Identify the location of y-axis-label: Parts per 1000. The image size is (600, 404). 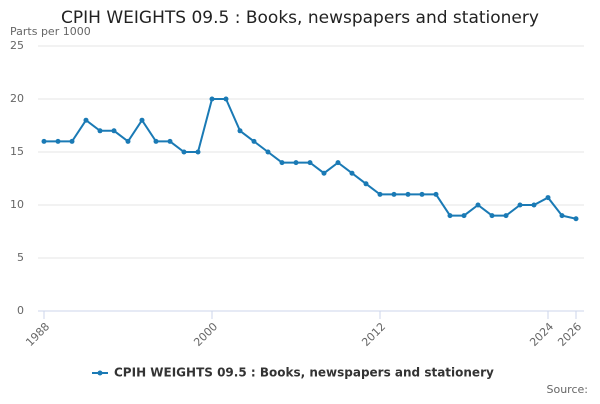
(50, 31).